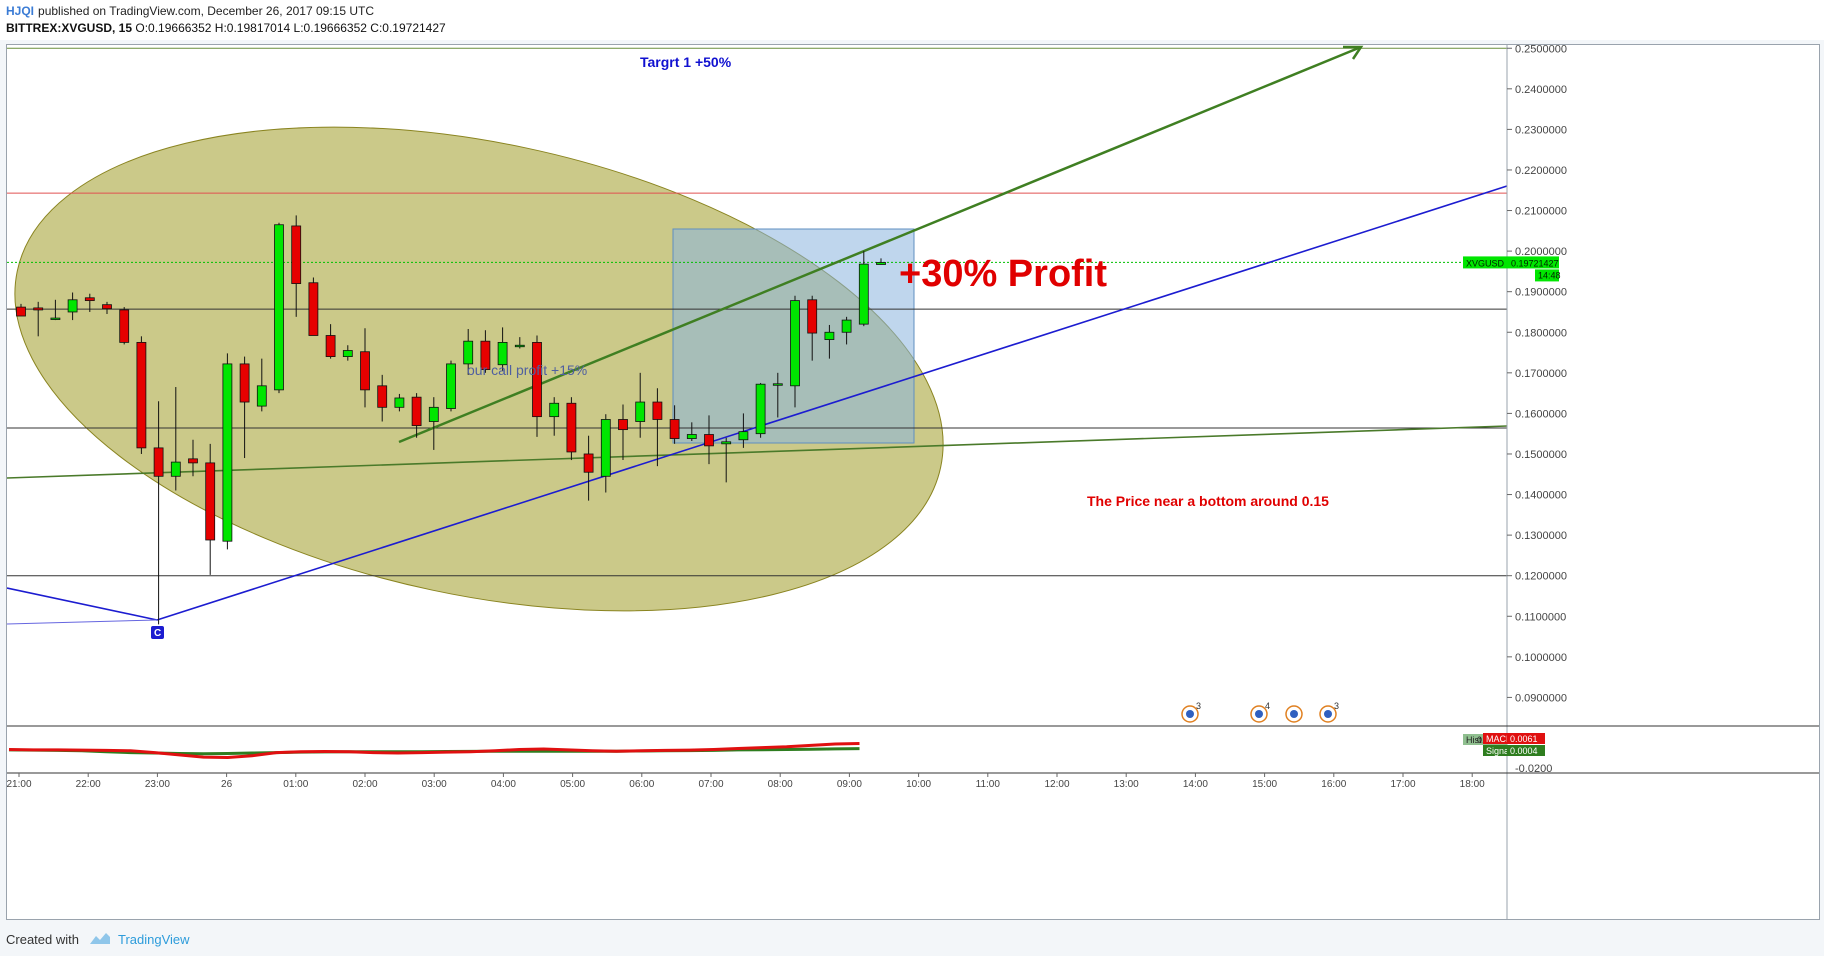  Describe the element at coordinates (527, 370) in the screenshot. I see `call-profit-annotation: our call profit +15%` at that location.